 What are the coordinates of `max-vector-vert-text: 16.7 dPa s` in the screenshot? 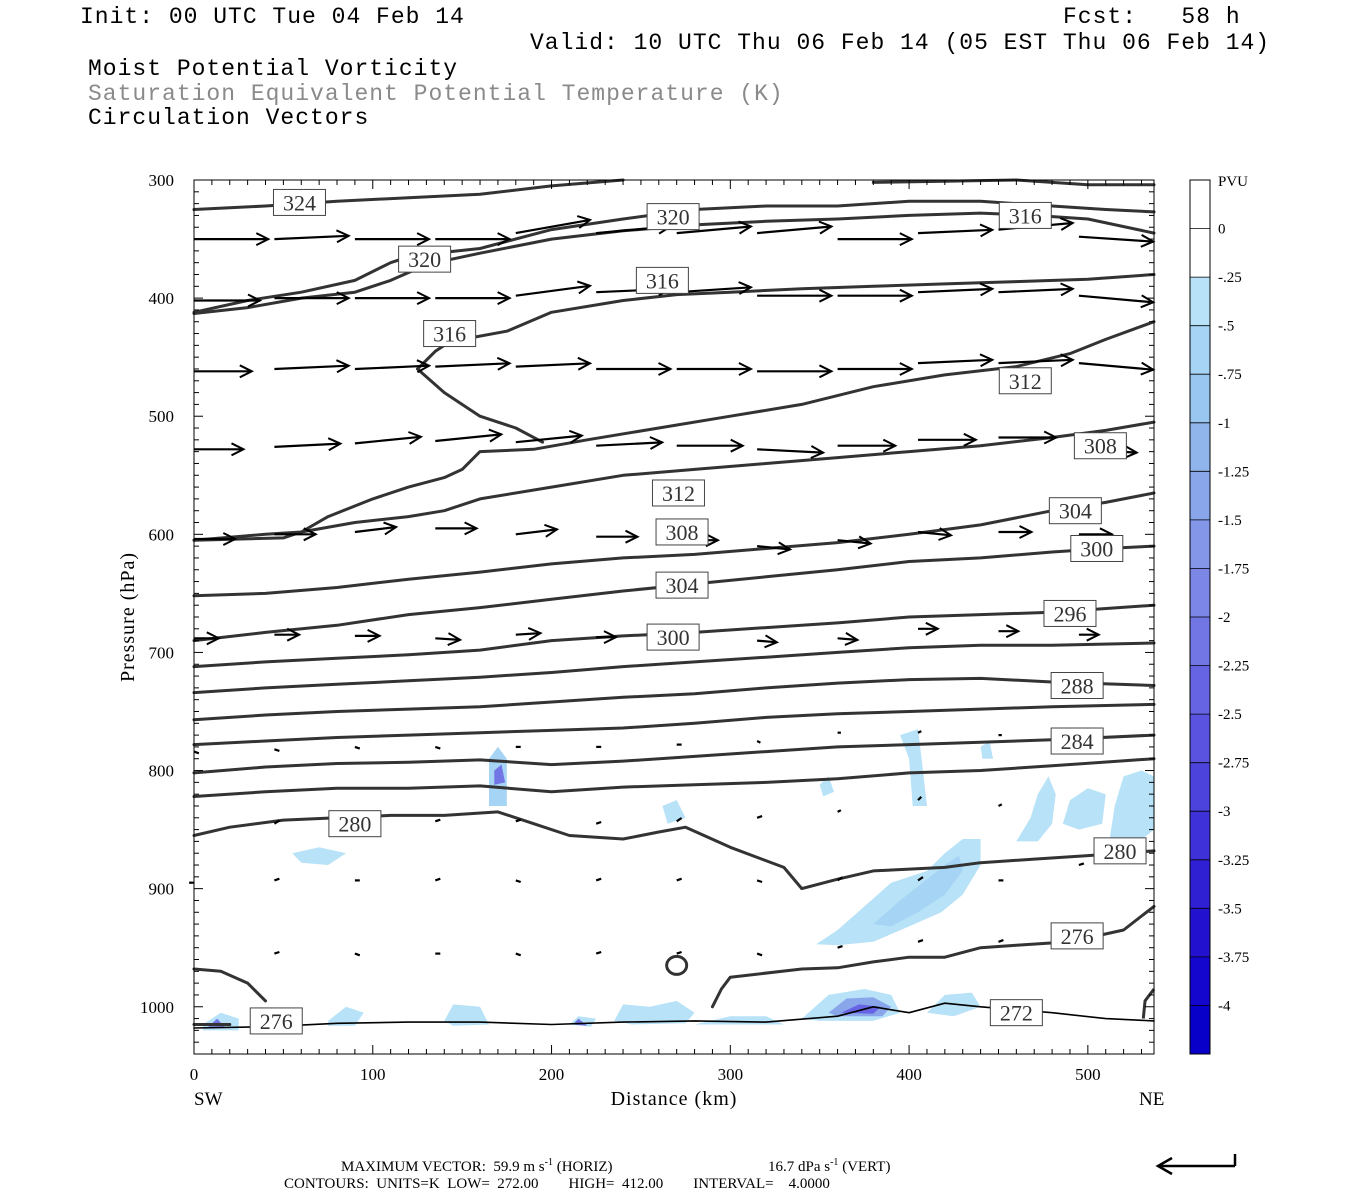 It's located at (799, 1167).